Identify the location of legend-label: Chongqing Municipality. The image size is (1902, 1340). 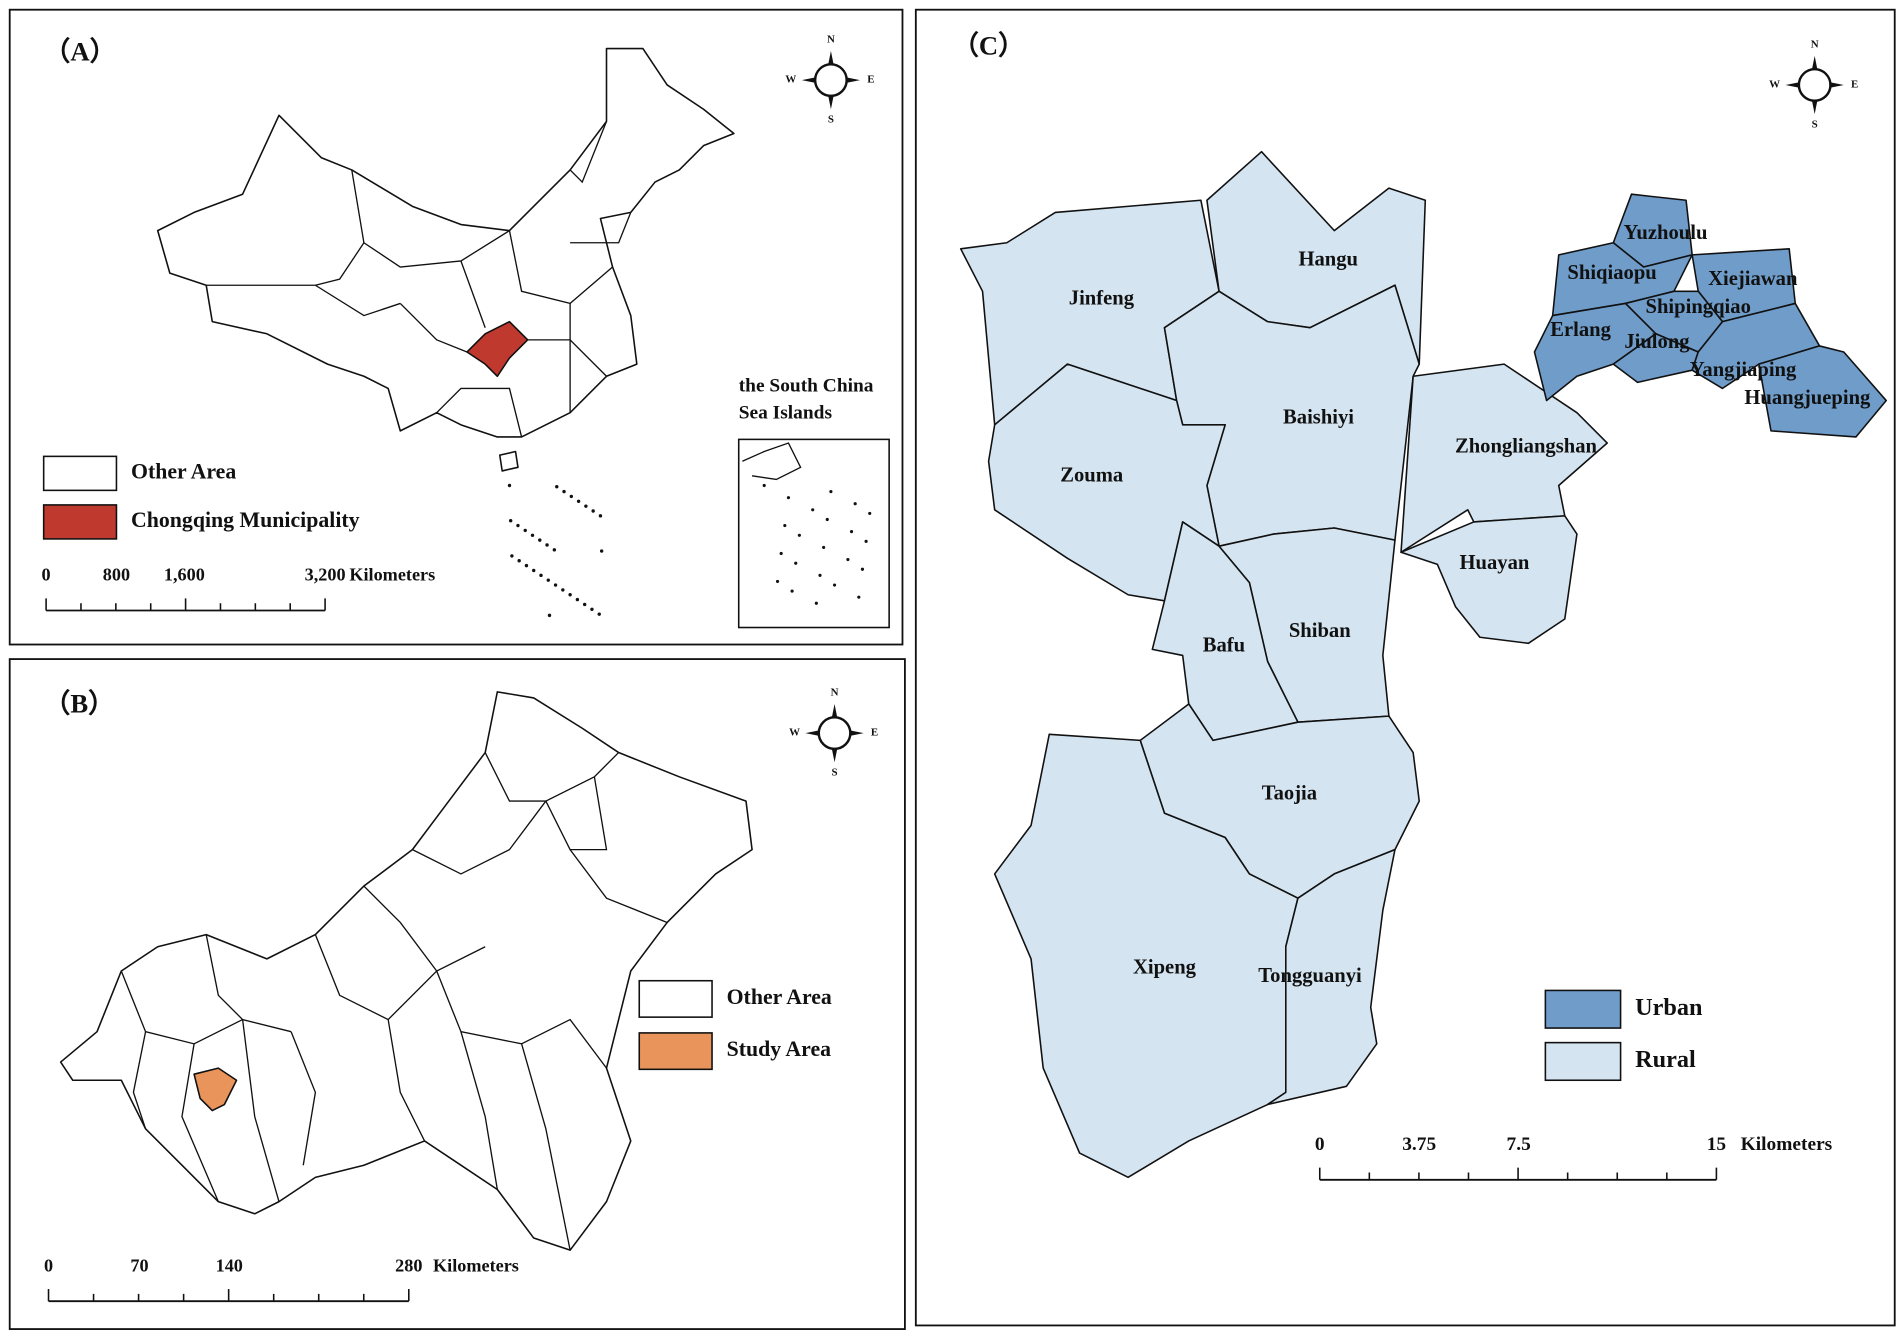
(245, 520).